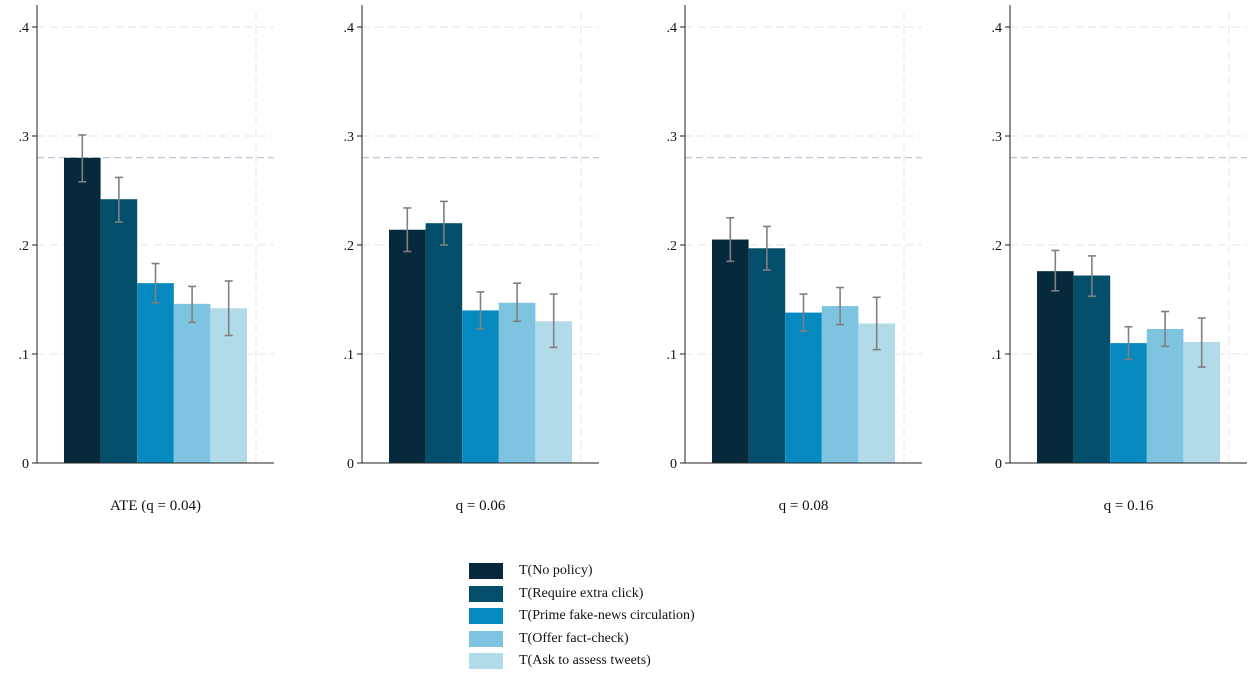 The image size is (1256, 699). I want to click on panel-label: q = 0.06, so click(481, 506).